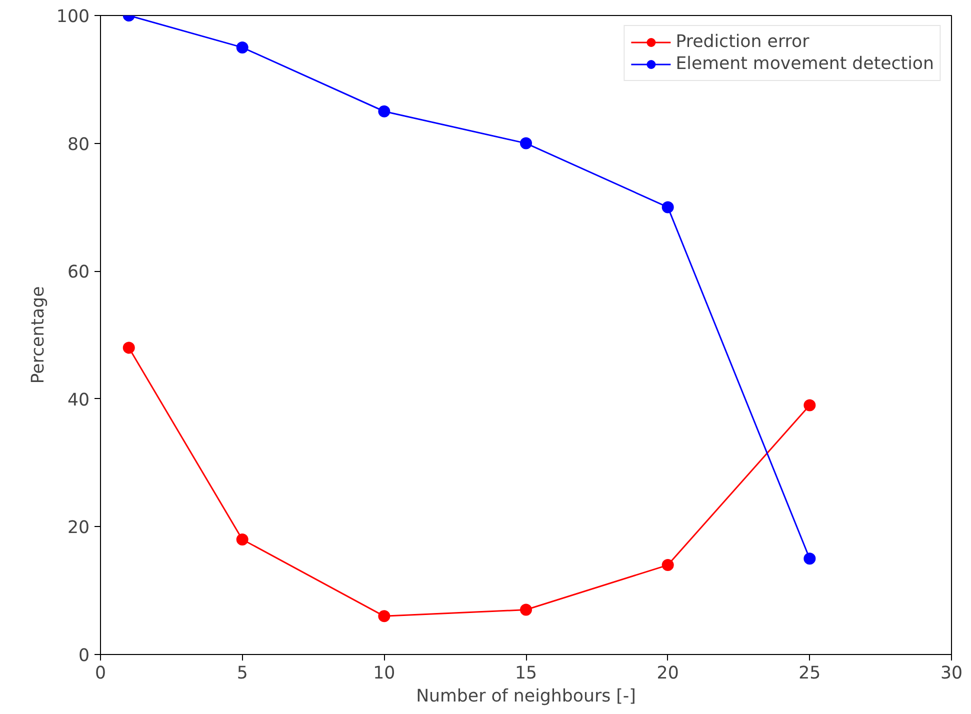 This screenshot has height=714, width=971. I want to click on y-tick-label: 80, so click(78, 144).